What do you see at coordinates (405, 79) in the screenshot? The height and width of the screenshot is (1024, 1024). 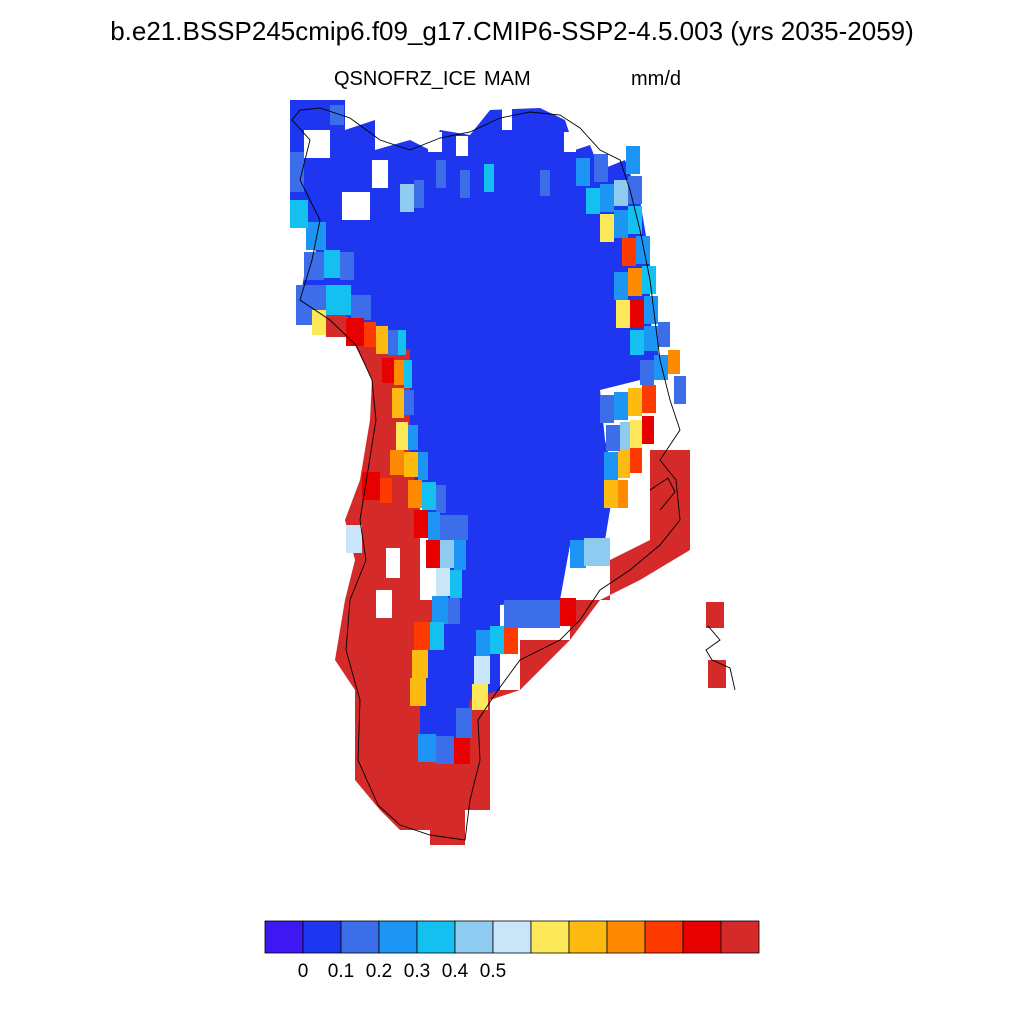 I see `variable-label: QSNOFRZ_ICE` at bounding box center [405, 79].